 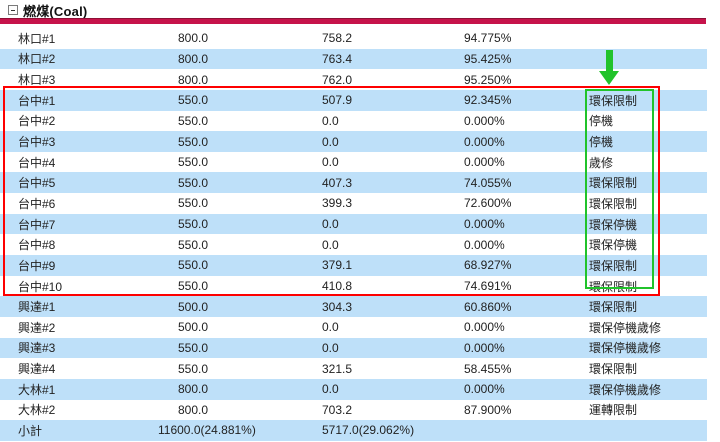 What do you see at coordinates (55, 11) in the screenshot?
I see `section-title: 燃煤(Coal)` at bounding box center [55, 11].